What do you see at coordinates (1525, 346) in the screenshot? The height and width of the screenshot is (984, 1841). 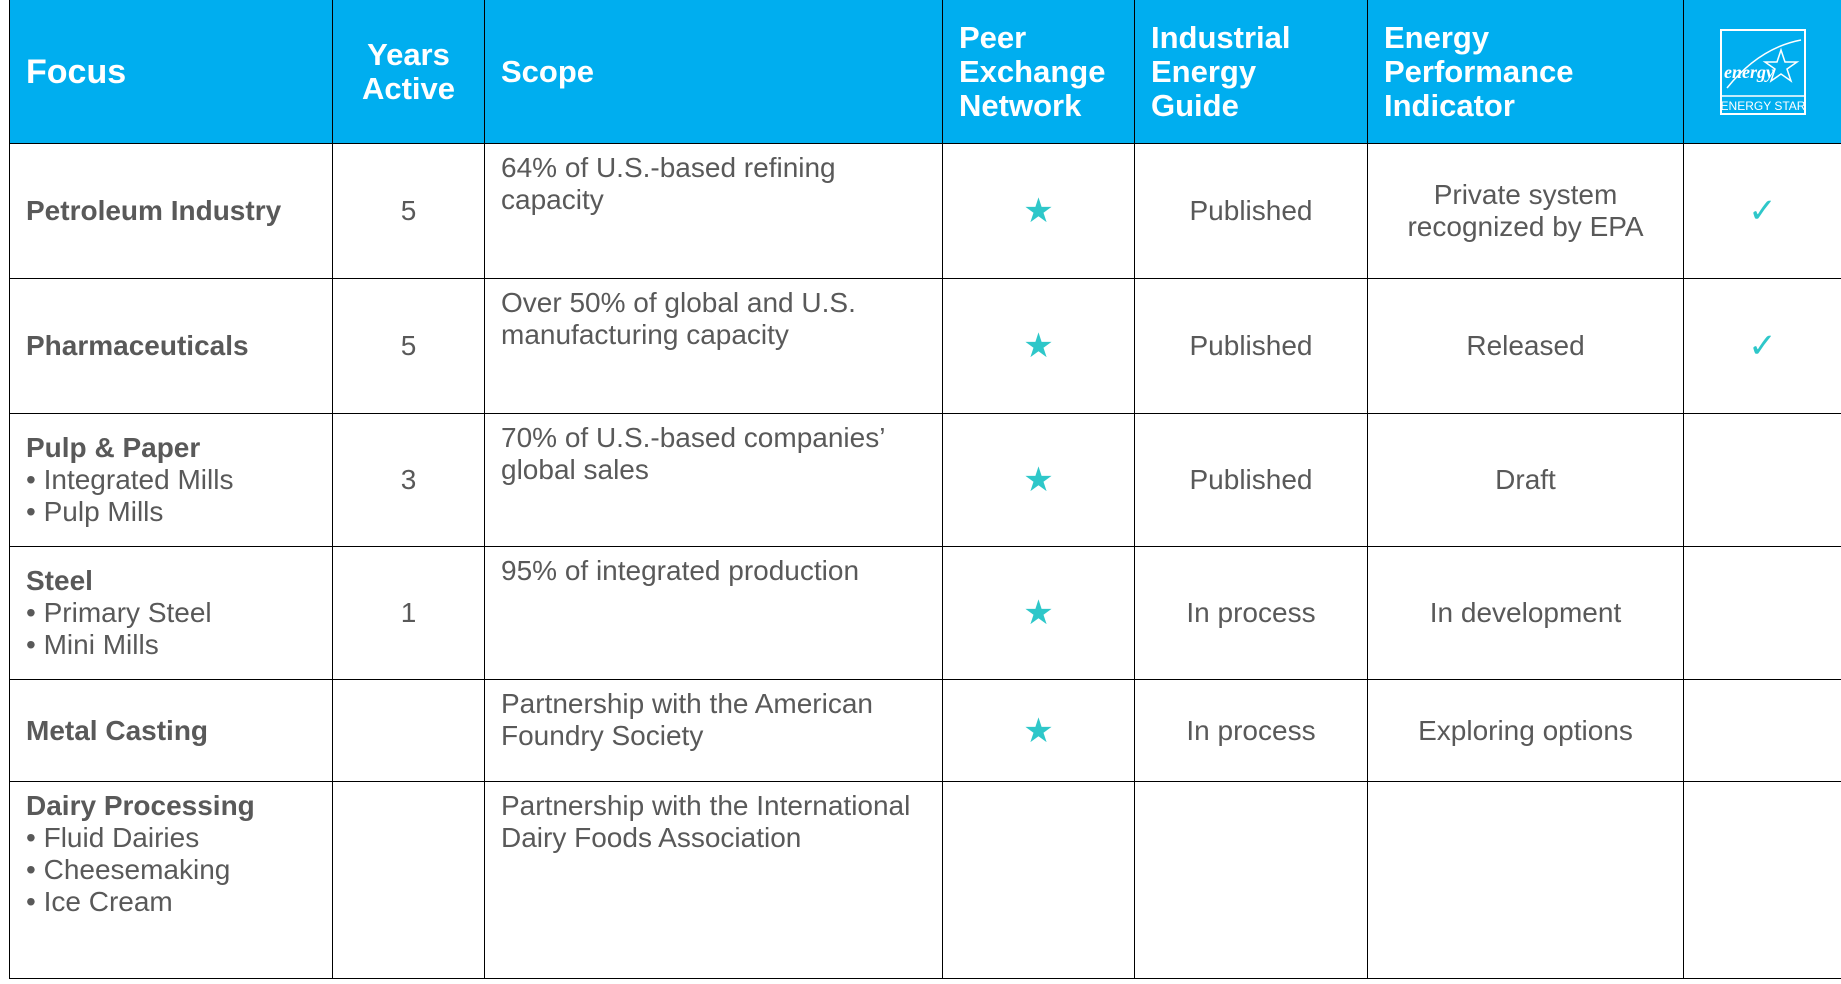 I see `table-cell: Released` at bounding box center [1525, 346].